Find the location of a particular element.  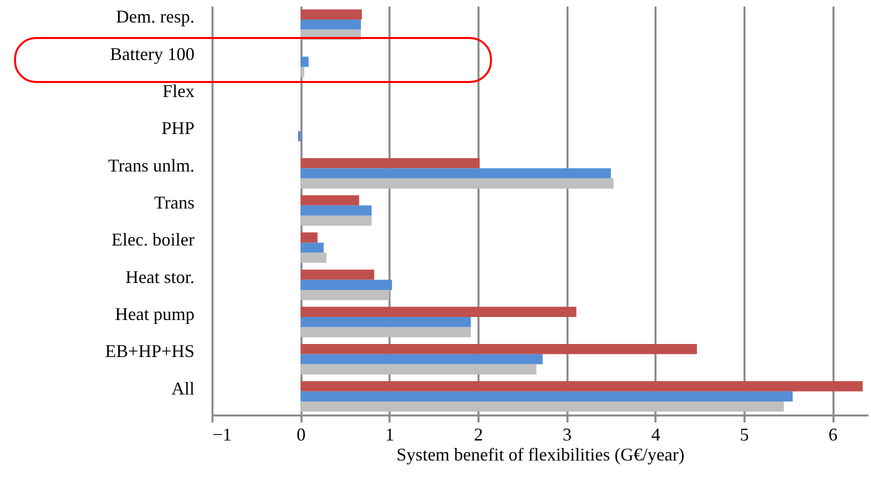

y-tick-label: Battery 100 is located at coordinates (152, 54).